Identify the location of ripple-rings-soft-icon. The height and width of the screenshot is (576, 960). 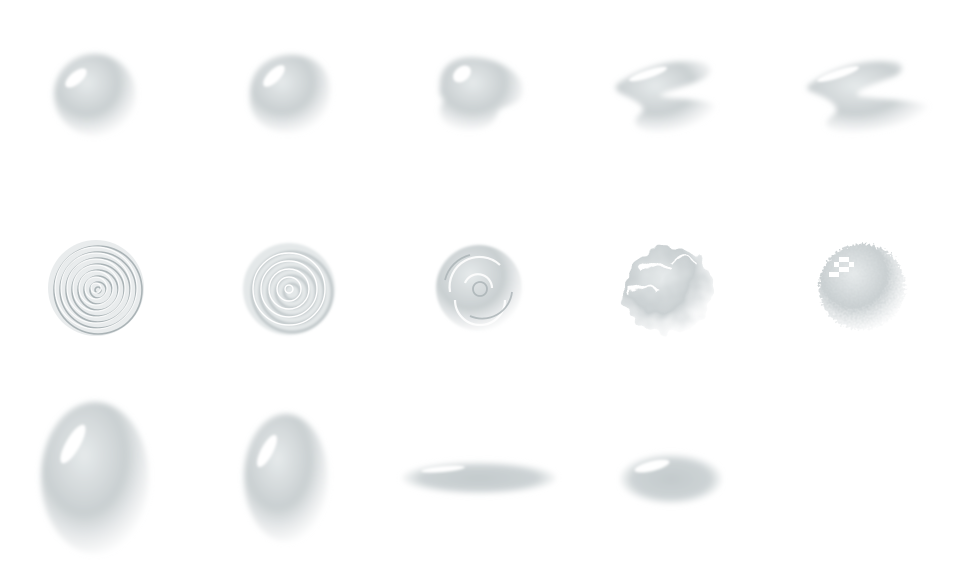
(289, 289).